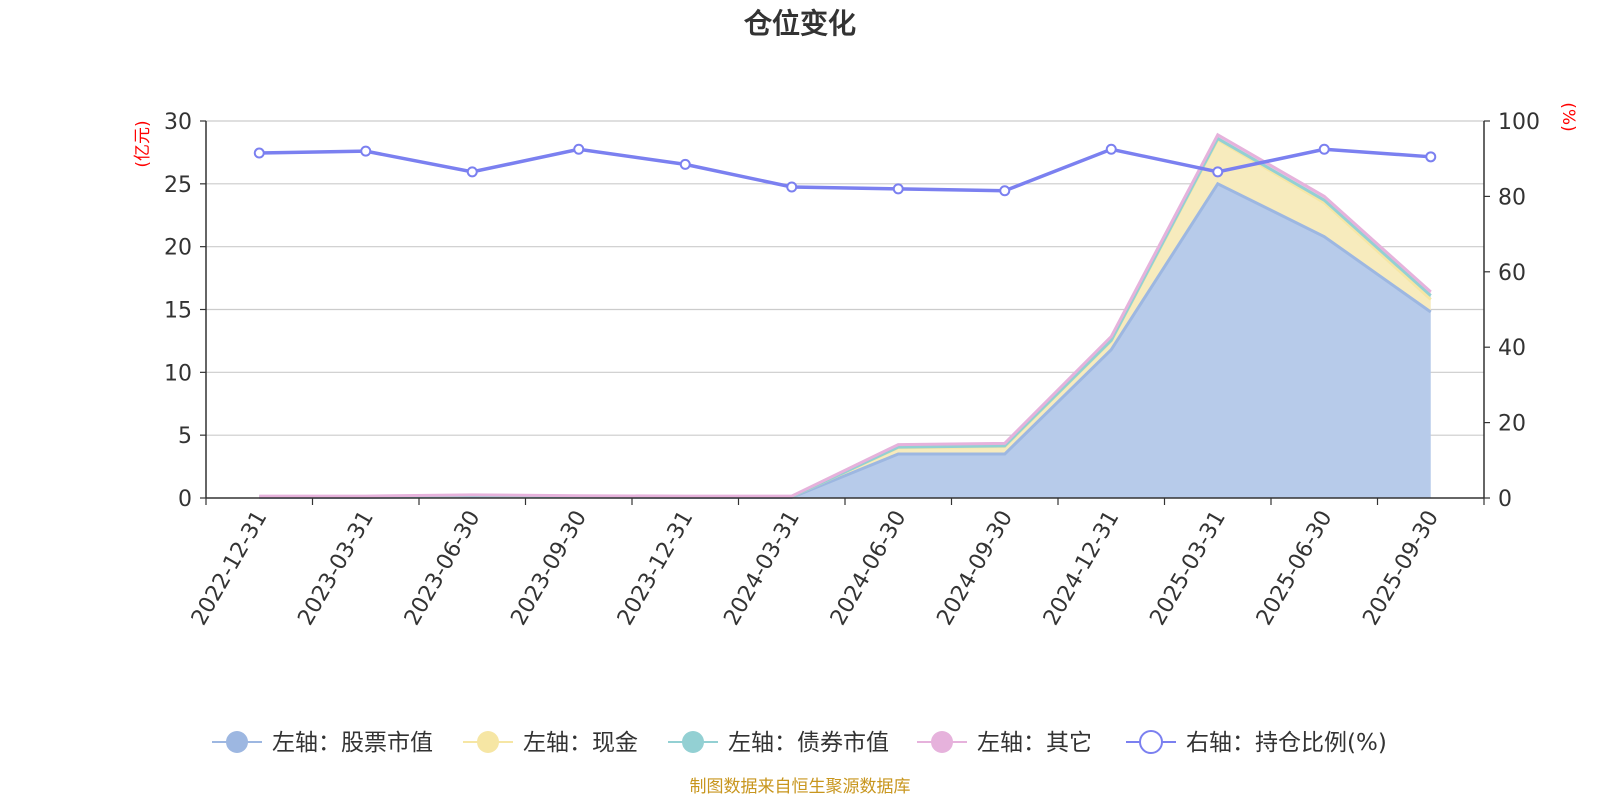 This screenshot has height=800, width=1600. Describe the element at coordinates (1151, 742) in the screenshot. I see `legend-swatch-ring` at that location.